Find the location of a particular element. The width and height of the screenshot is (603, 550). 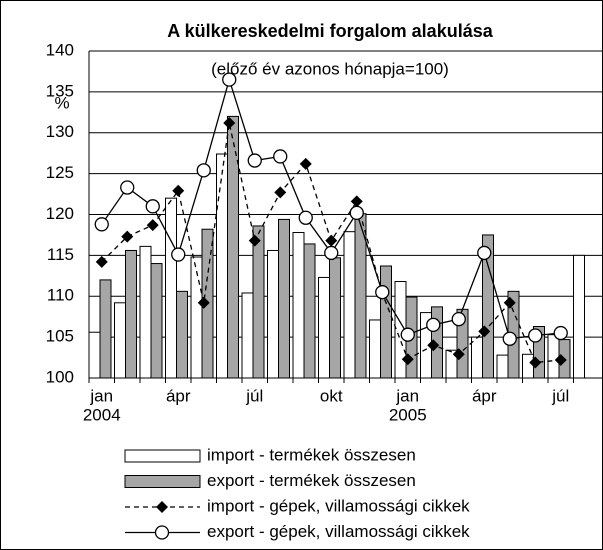

x-year-label: 2005 is located at coordinates (408, 414).